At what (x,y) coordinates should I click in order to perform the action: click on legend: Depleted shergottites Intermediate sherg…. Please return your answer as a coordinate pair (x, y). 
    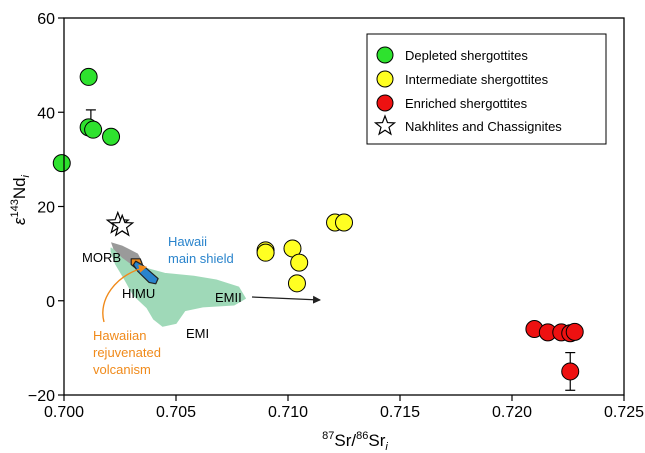
    Looking at the image, I should click on (486, 89).